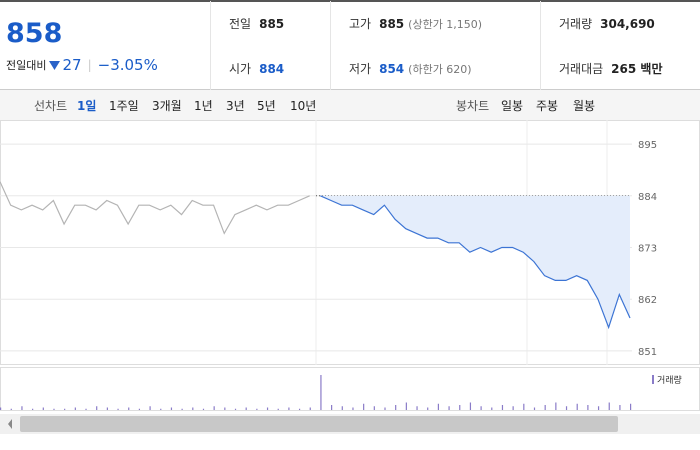  Describe the element at coordinates (620, 23) in the screenshot. I see `stat: 거래량 304,690` at that location.